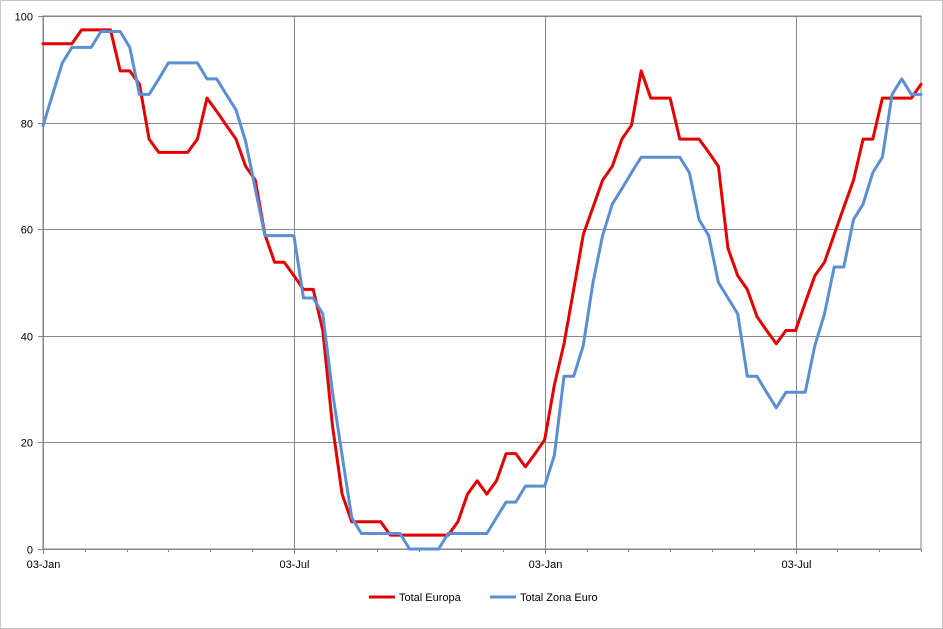 The image size is (943, 629). I want to click on legend-label: Total Zona Euro, so click(559, 598).